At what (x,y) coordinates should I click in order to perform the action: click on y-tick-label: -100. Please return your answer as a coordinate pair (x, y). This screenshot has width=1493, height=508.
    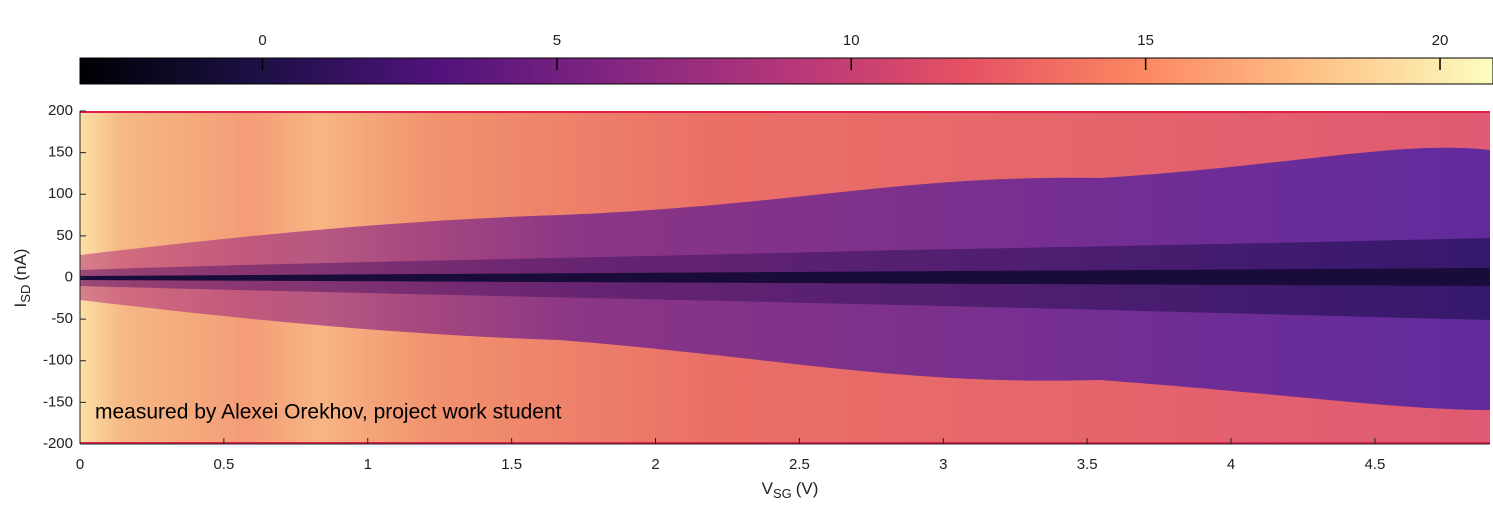
    Looking at the image, I should click on (58, 360).